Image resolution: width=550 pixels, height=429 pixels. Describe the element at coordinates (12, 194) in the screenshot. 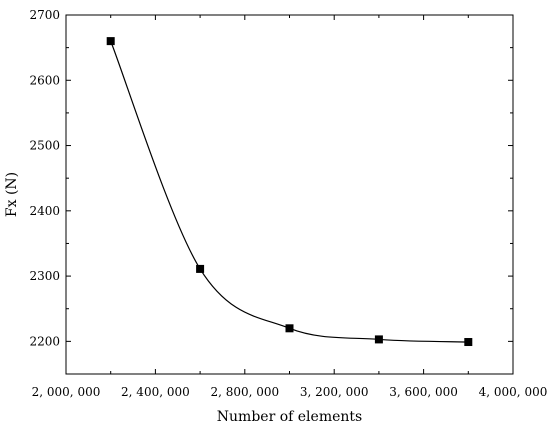

I see `y-axis-title: Fx (N)` at that location.